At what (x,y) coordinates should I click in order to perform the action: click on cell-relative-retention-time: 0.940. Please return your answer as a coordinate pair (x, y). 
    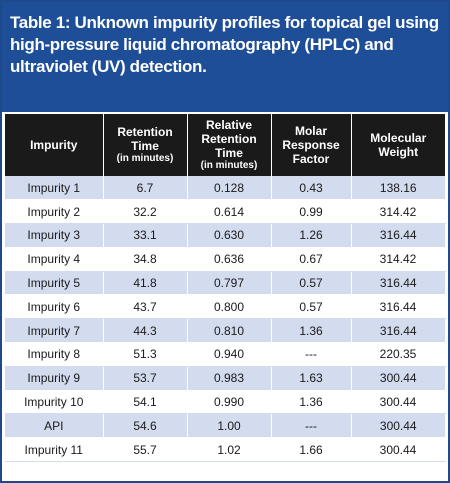
    Looking at the image, I should click on (229, 354).